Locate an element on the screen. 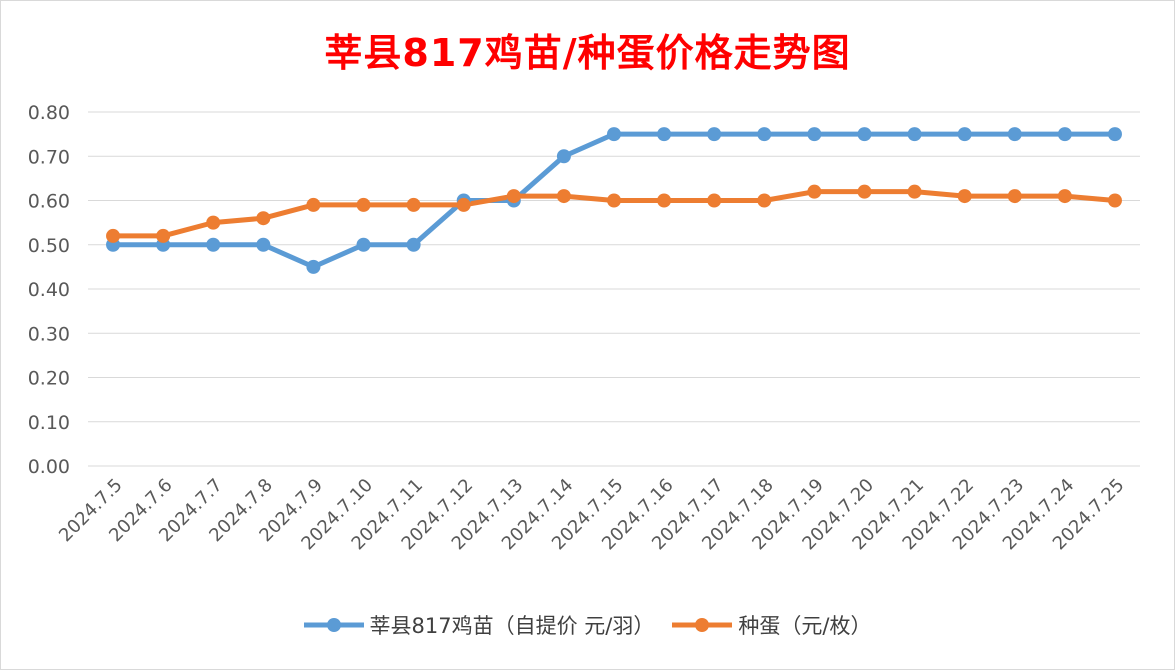 Image resolution: width=1175 pixels, height=670 pixels. legend-marker-chick is located at coordinates (333, 625).